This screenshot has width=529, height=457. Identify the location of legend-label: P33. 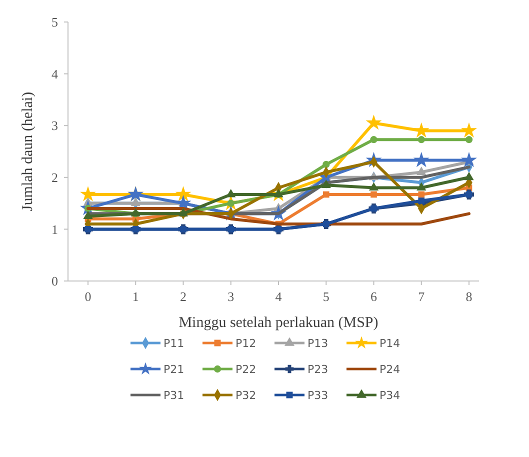
(318, 395).